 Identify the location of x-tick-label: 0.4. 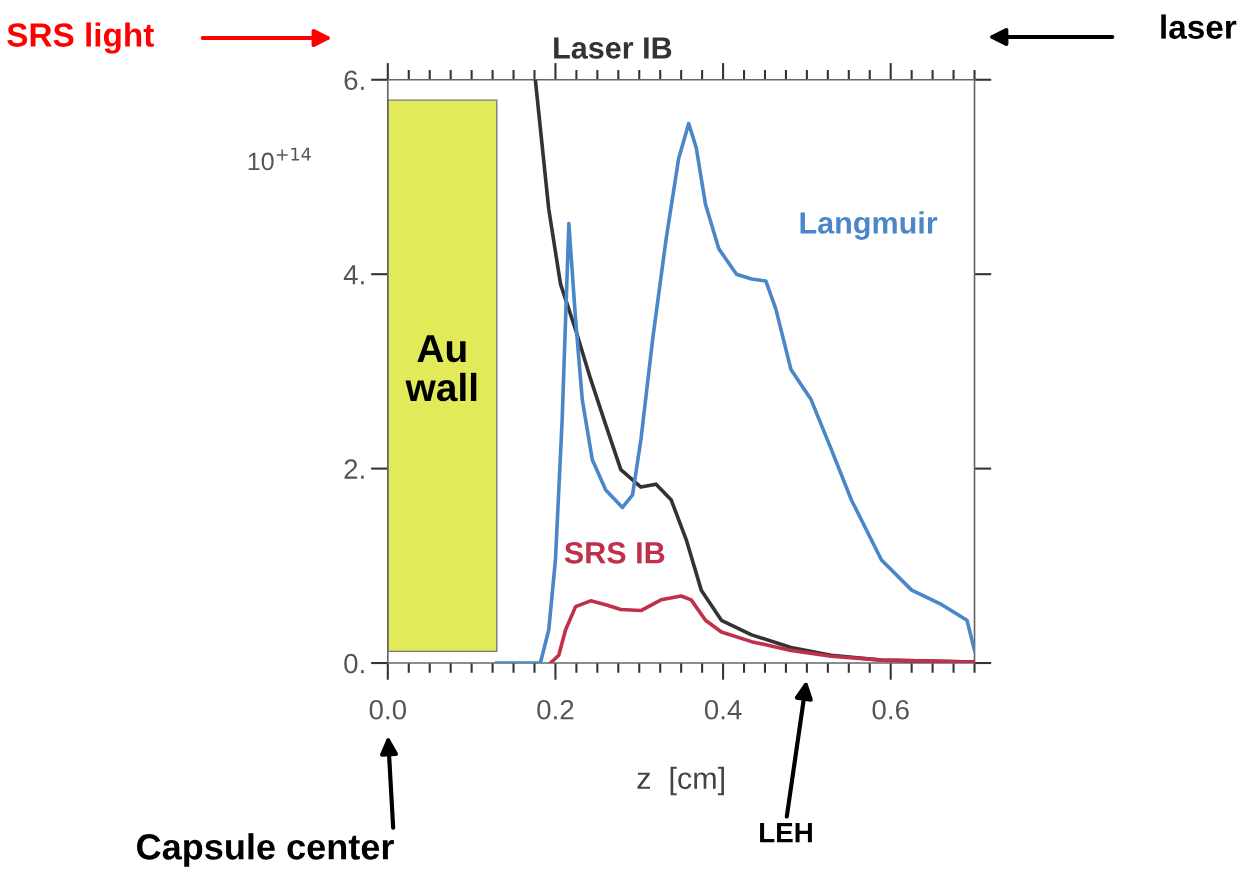
(723, 709).